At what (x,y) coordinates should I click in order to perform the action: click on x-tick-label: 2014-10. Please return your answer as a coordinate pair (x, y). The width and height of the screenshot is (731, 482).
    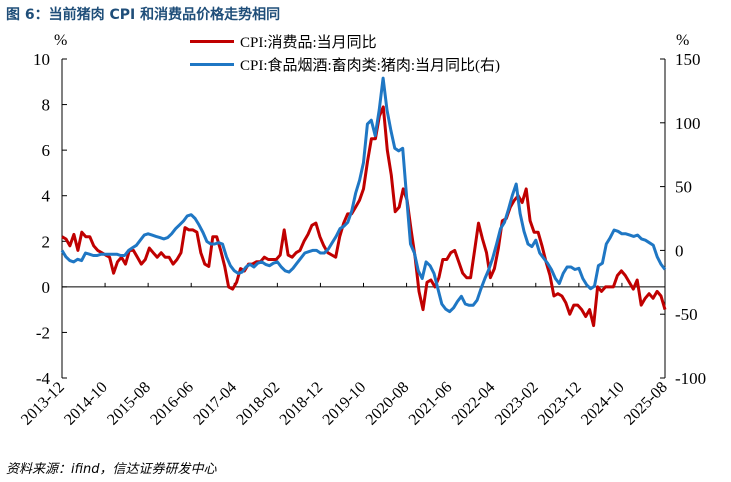
    Looking at the image, I should click on (86, 404).